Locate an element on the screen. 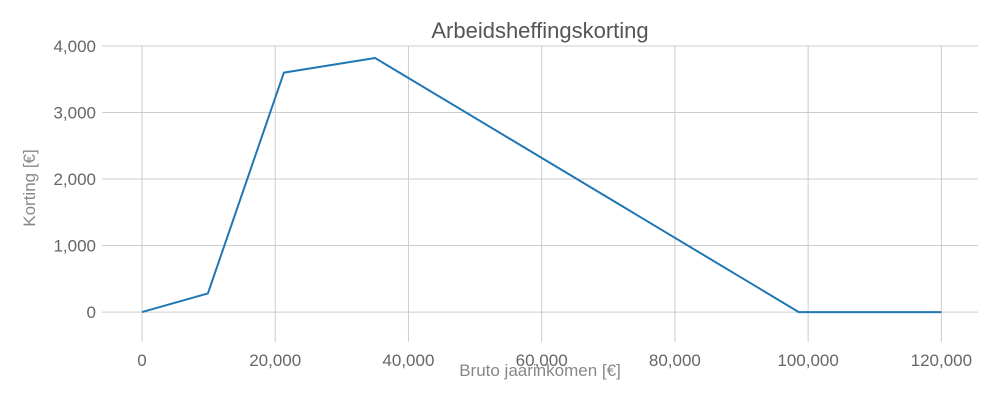 The width and height of the screenshot is (1000, 400). x-tick-label: 20,000 is located at coordinates (275, 360).